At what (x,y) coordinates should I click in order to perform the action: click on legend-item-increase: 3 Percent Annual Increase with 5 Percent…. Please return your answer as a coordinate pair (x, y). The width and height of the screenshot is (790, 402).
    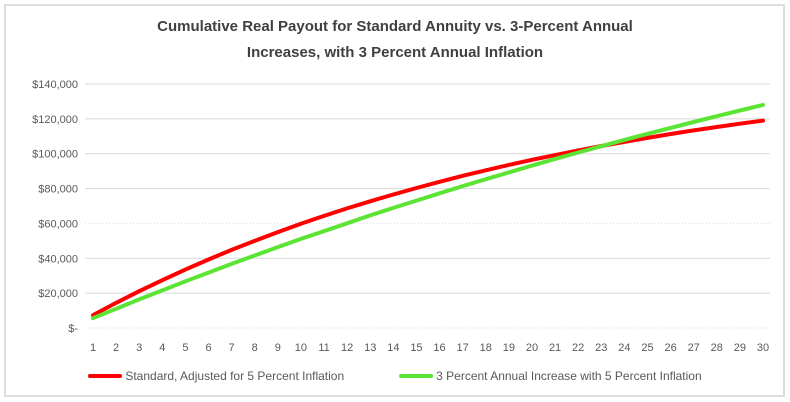
    Looking at the image, I should click on (550, 376).